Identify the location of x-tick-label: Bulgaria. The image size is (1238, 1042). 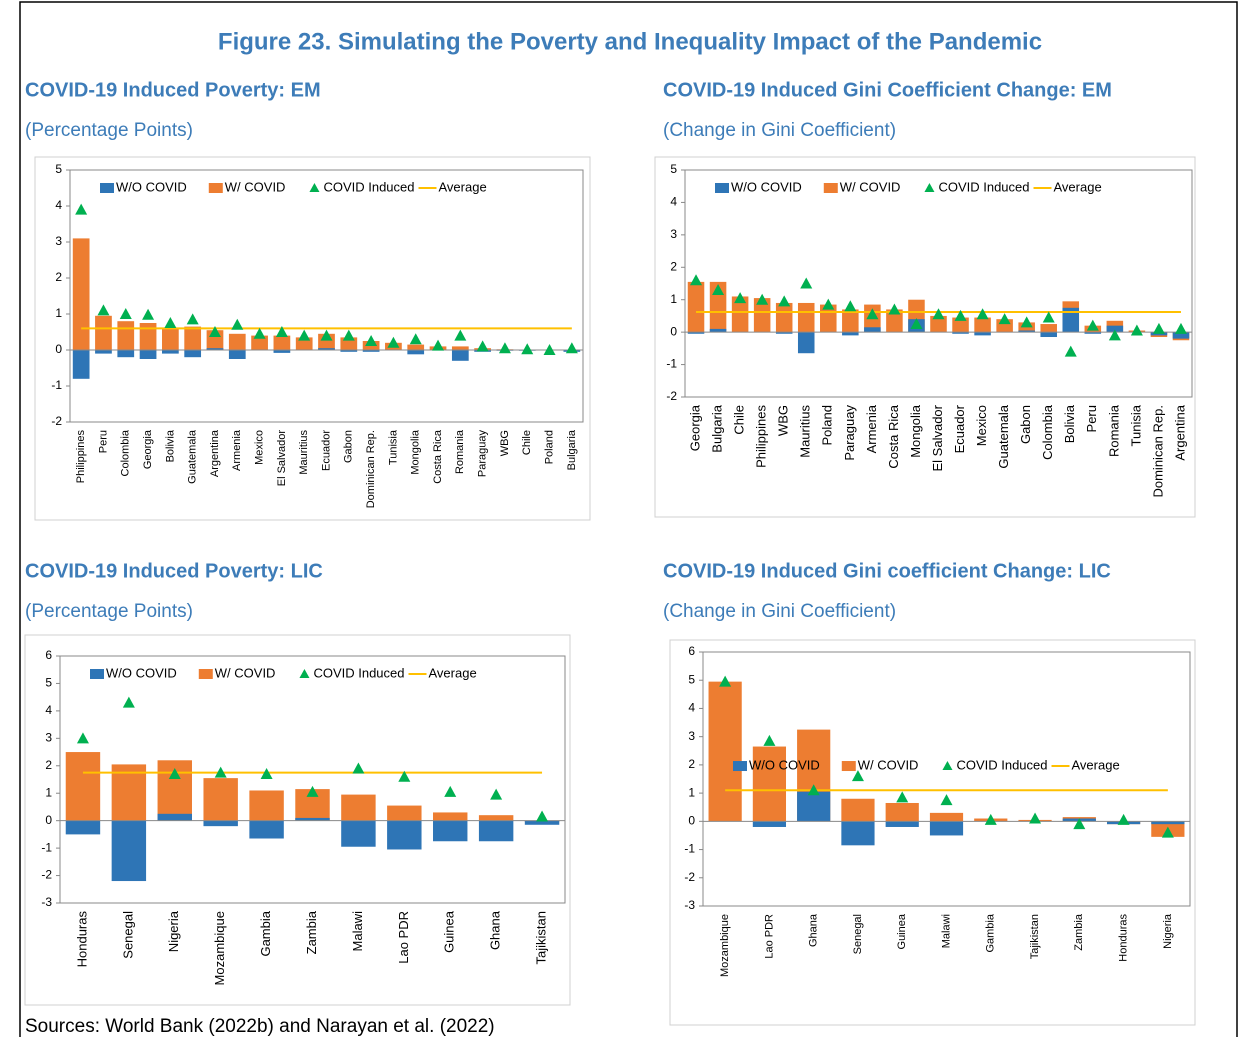
(572, 449).